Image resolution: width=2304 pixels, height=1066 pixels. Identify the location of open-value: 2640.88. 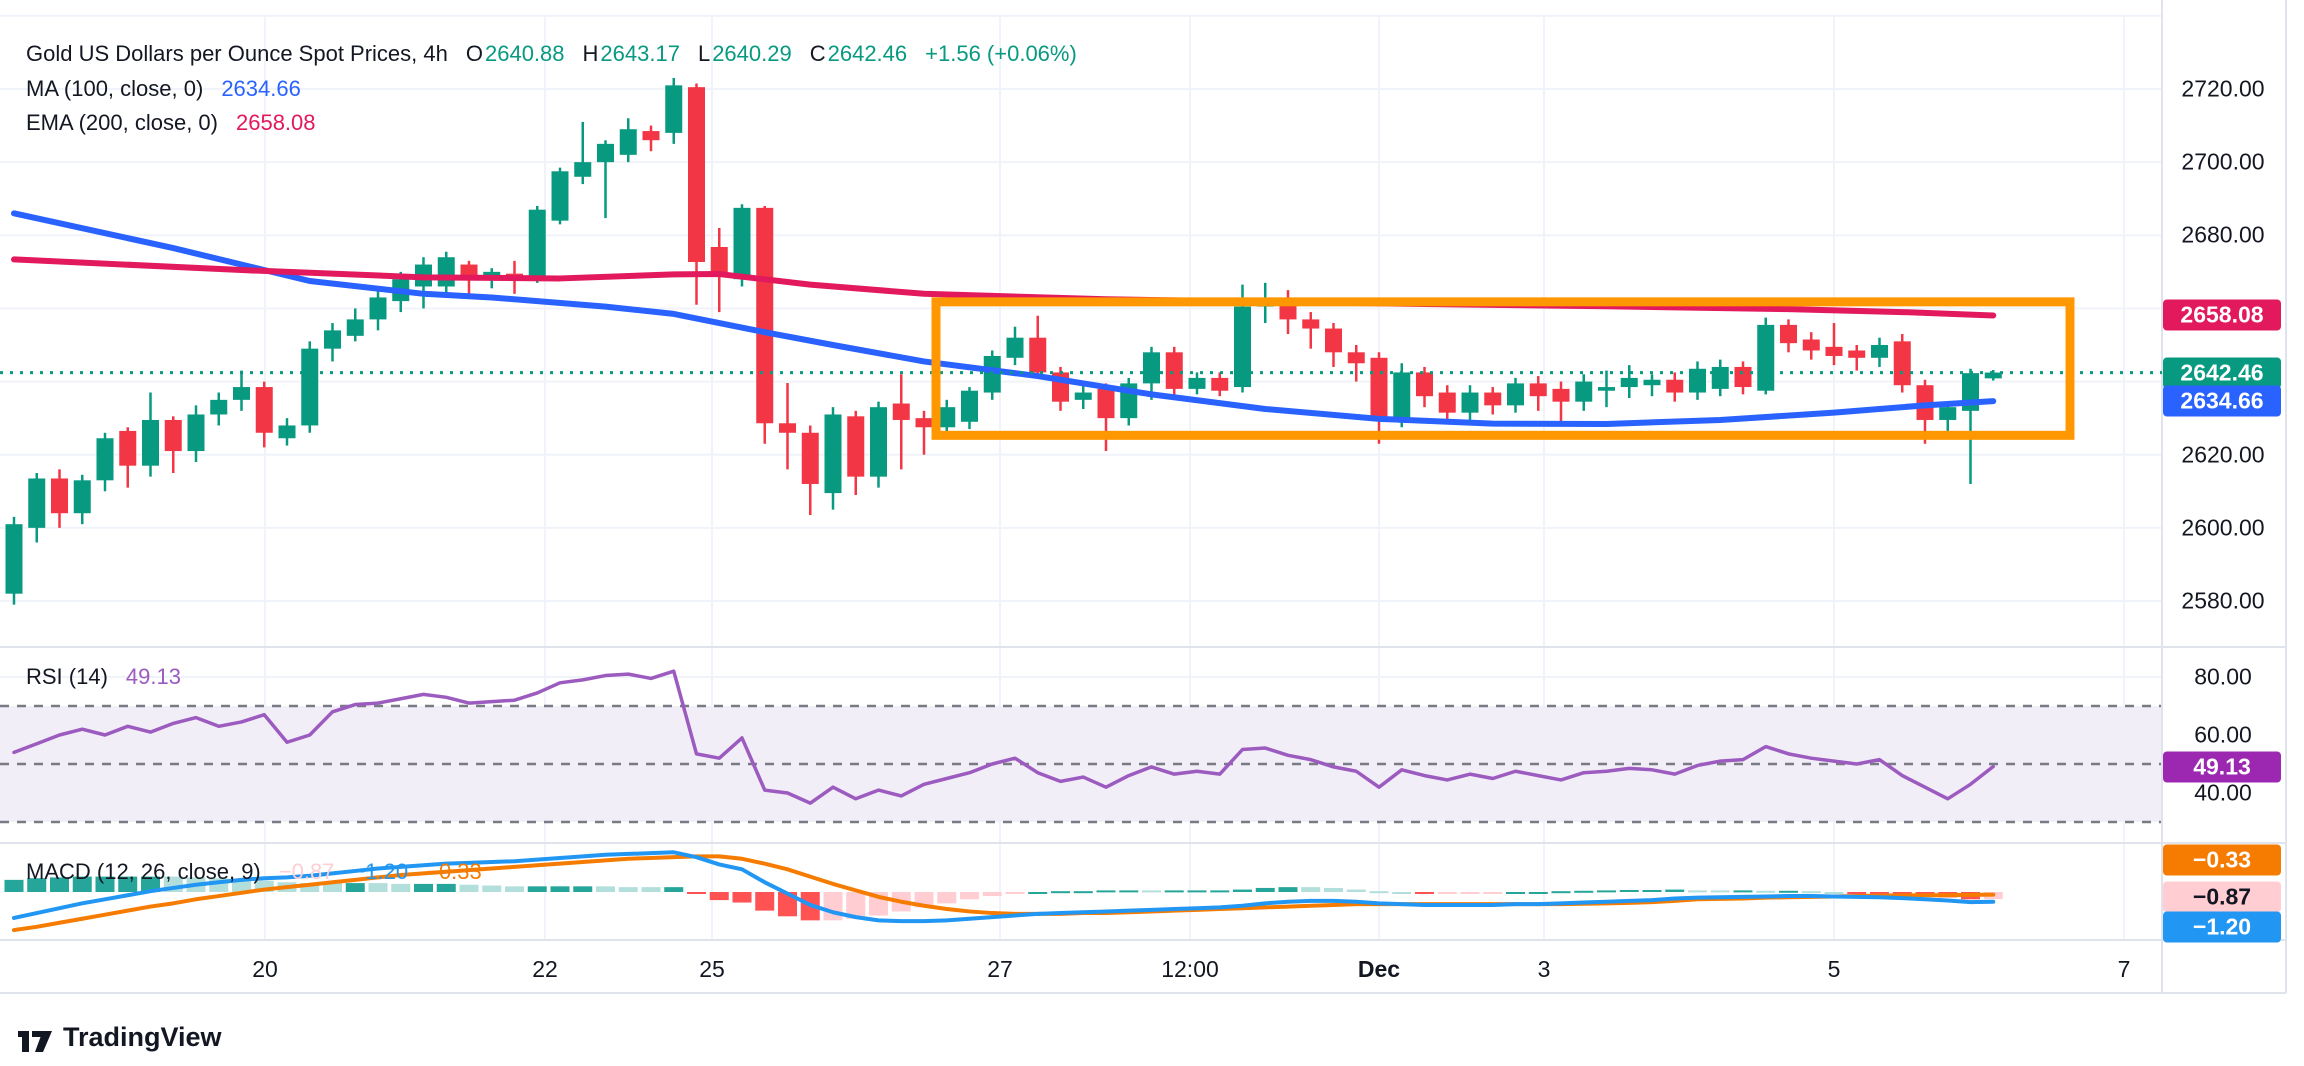
(524, 53).